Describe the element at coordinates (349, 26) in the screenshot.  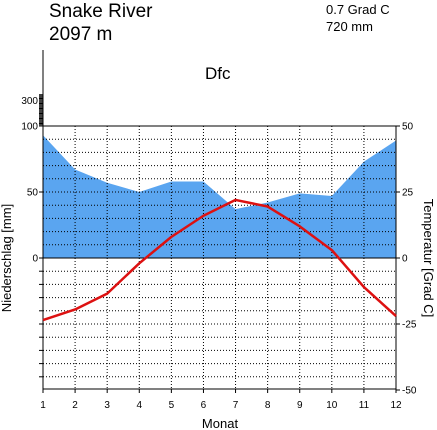
I see `annual-precipitation: 720 mm` at that location.